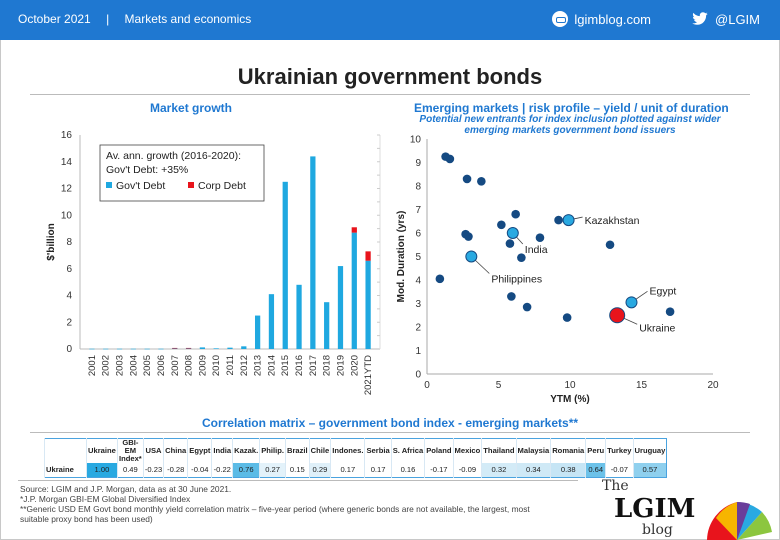  Describe the element at coordinates (568, 220) in the screenshot. I see `labeled-point-kazakhstan` at that location.